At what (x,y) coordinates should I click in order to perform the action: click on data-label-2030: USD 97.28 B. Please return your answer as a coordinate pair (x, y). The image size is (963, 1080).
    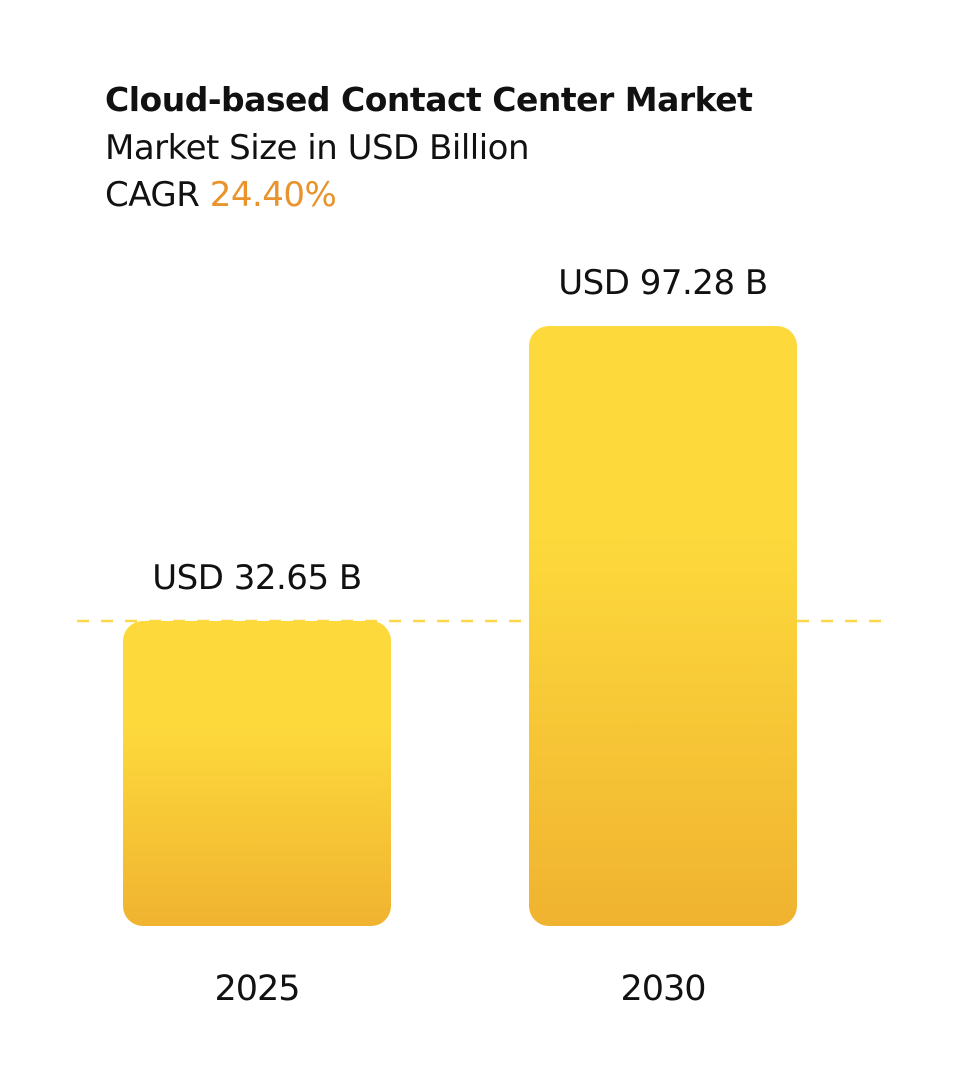
    Looking at the image, I should click on (662, 283).